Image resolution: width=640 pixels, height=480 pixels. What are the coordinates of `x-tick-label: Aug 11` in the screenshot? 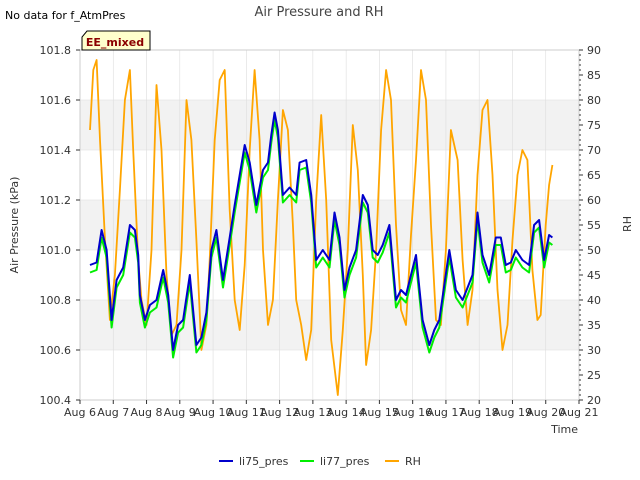 It's located at (246, 412).